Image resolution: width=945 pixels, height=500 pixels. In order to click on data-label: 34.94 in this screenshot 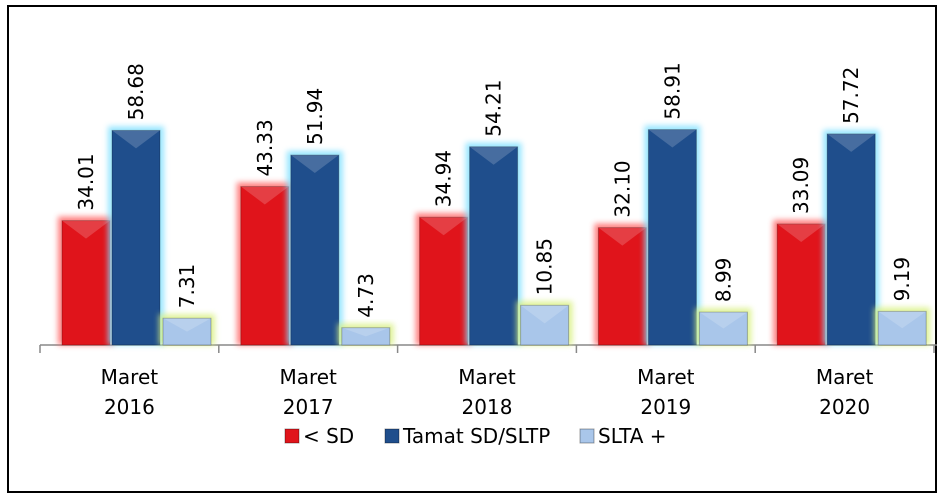, I will do `click(444, 178)`.